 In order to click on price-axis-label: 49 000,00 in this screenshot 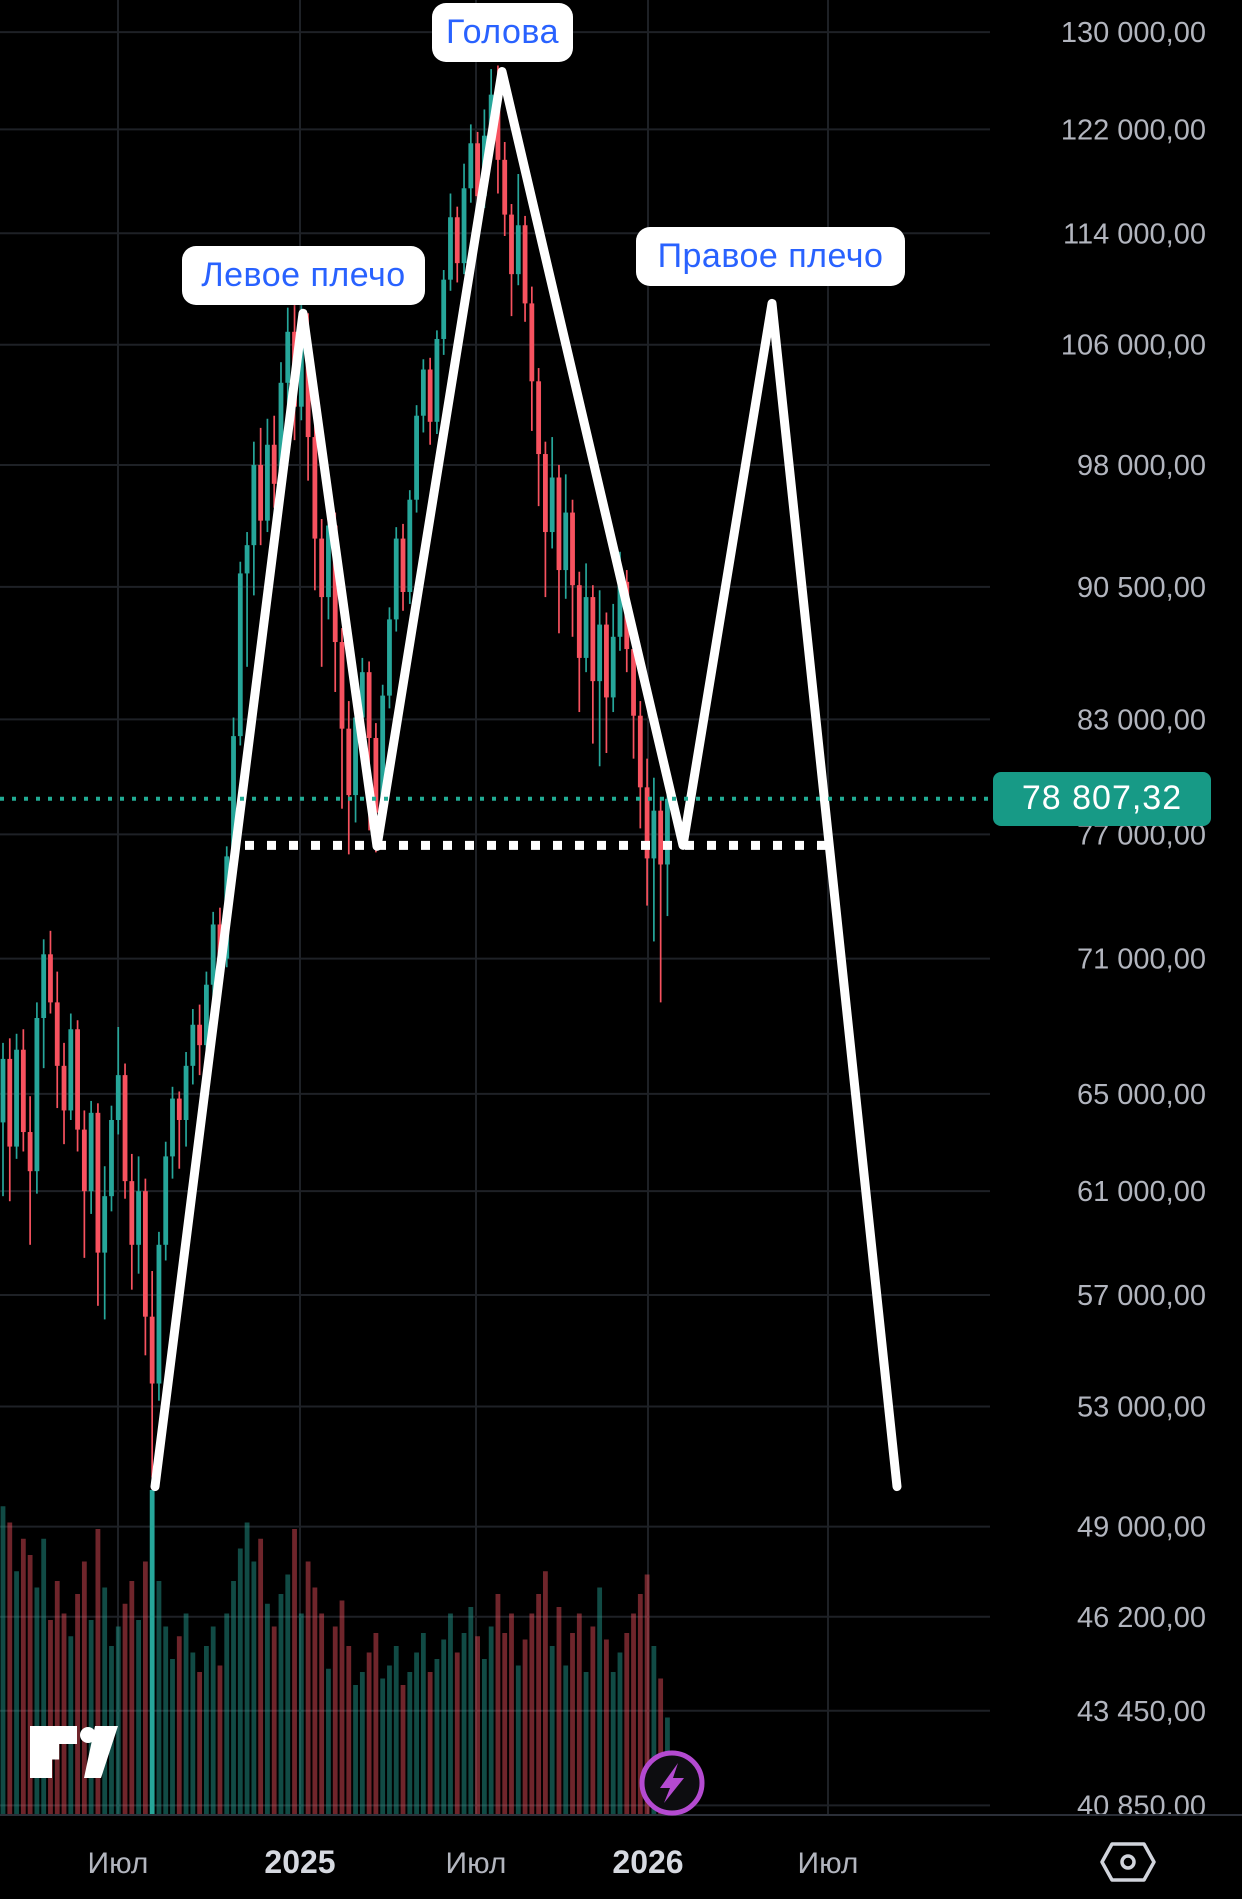, I will do `click(1141, 1528)`.